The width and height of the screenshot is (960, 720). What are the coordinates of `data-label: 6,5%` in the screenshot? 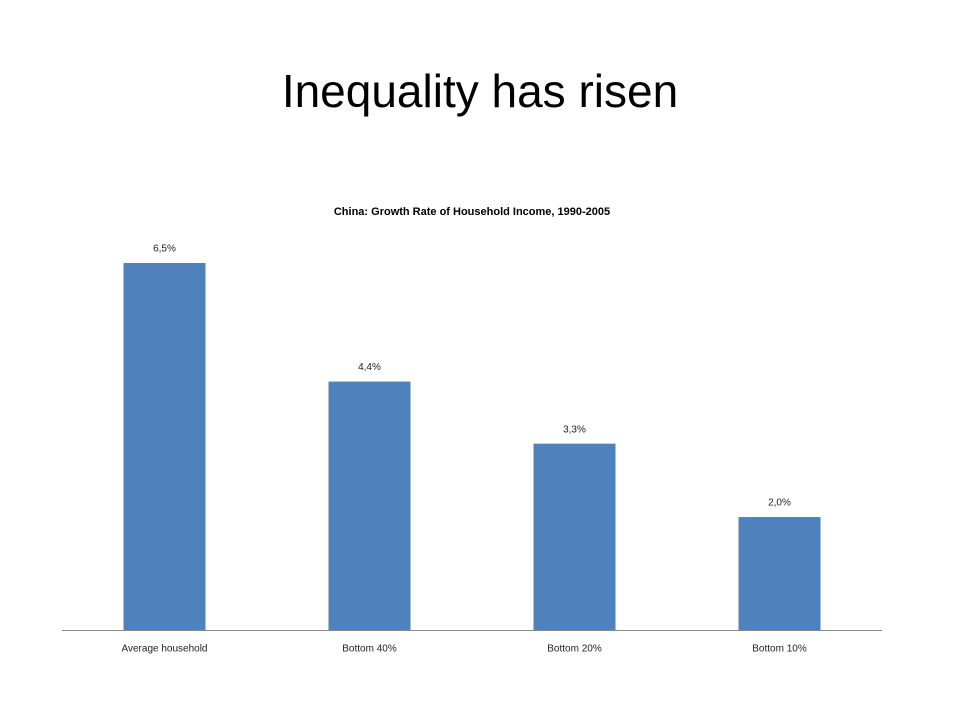 It's located at (164, 249).